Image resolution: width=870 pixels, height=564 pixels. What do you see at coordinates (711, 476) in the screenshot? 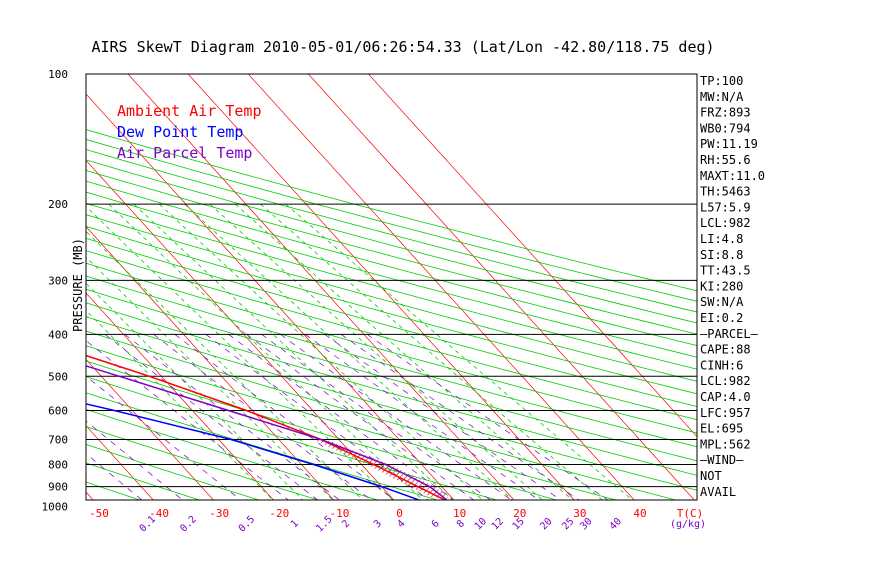
I see `side-panel-item: NOT` at bounding box center [711, 476].